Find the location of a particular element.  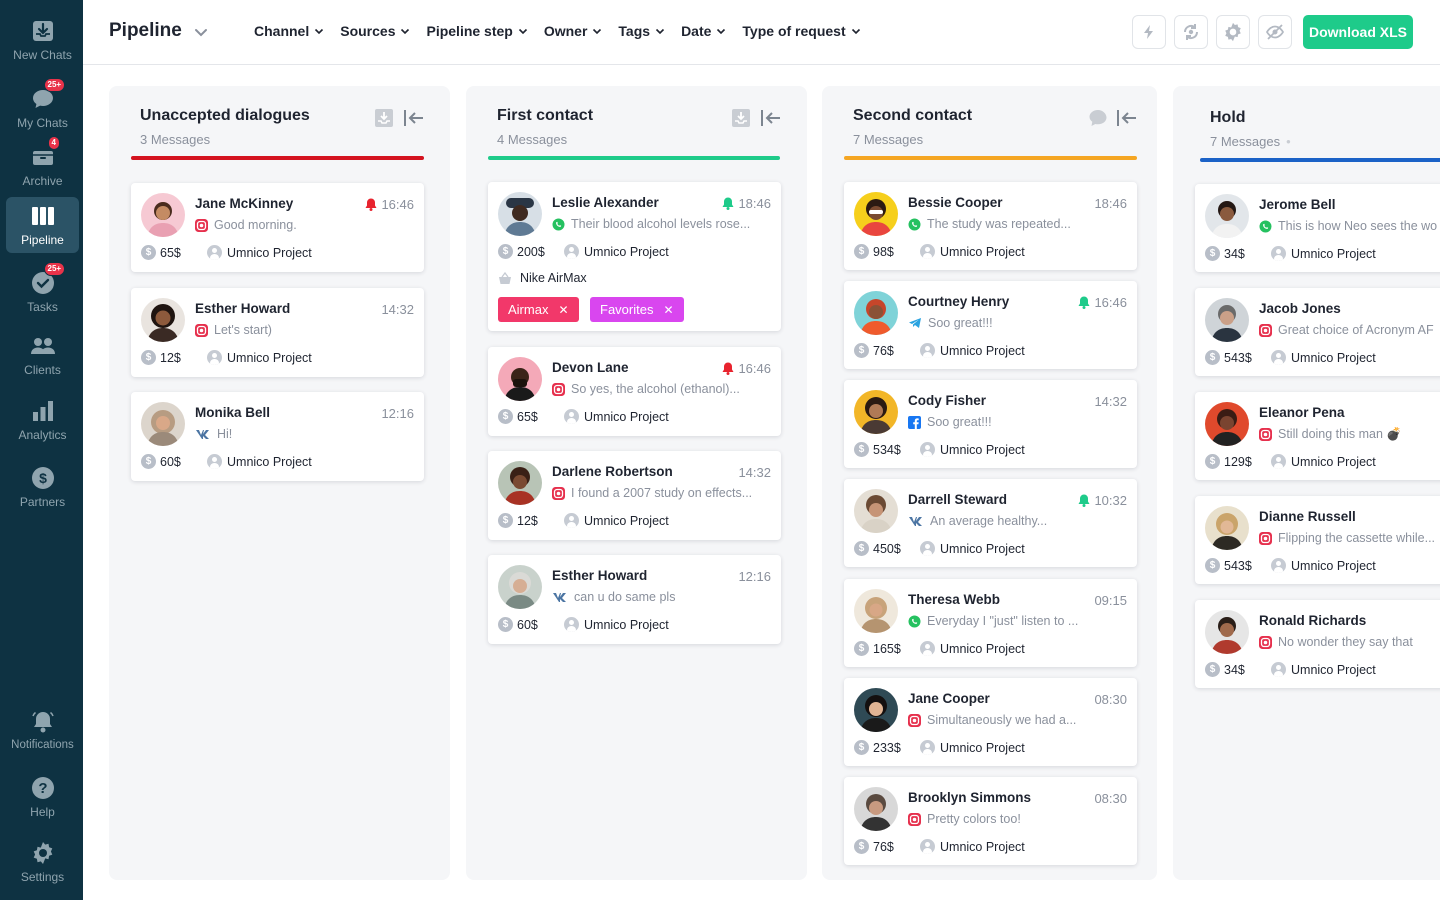

filter-label: Date is located at coordinates (696, 31).